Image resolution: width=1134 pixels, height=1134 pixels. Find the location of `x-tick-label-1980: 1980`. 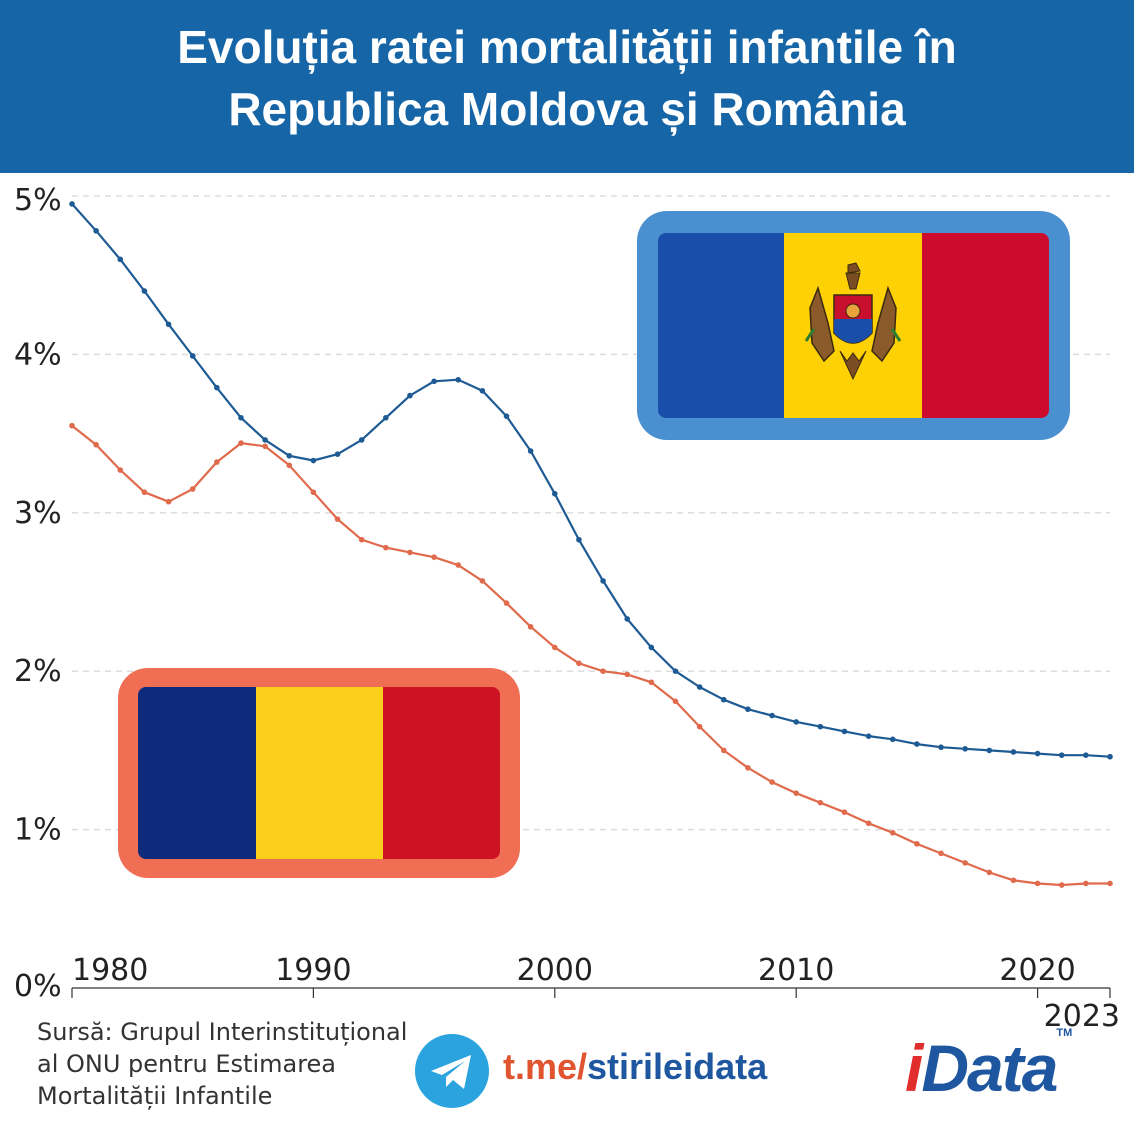

x-tick-label-1980: 1980 is located at coordinates (110, 970).